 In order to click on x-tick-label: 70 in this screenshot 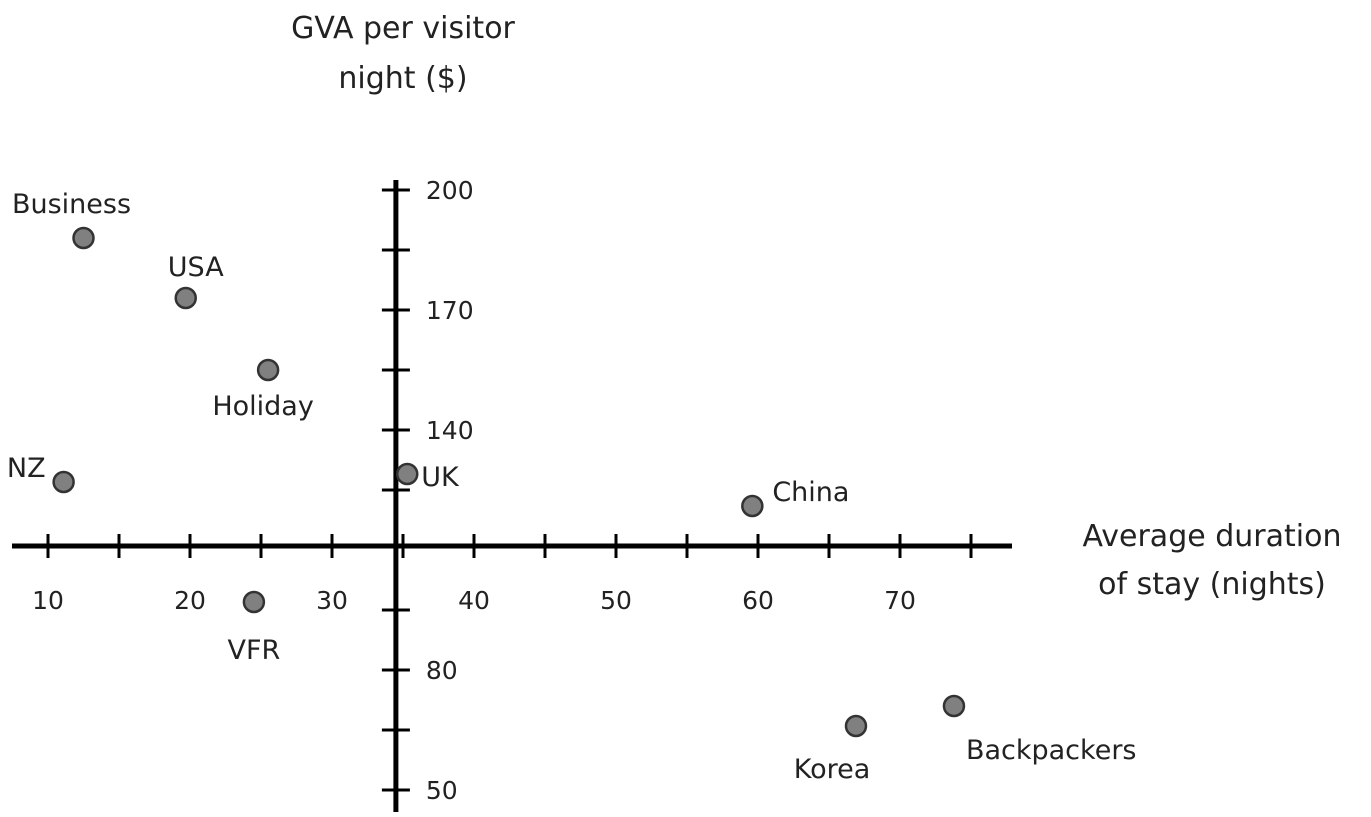, I will do `click(900, 600)`.